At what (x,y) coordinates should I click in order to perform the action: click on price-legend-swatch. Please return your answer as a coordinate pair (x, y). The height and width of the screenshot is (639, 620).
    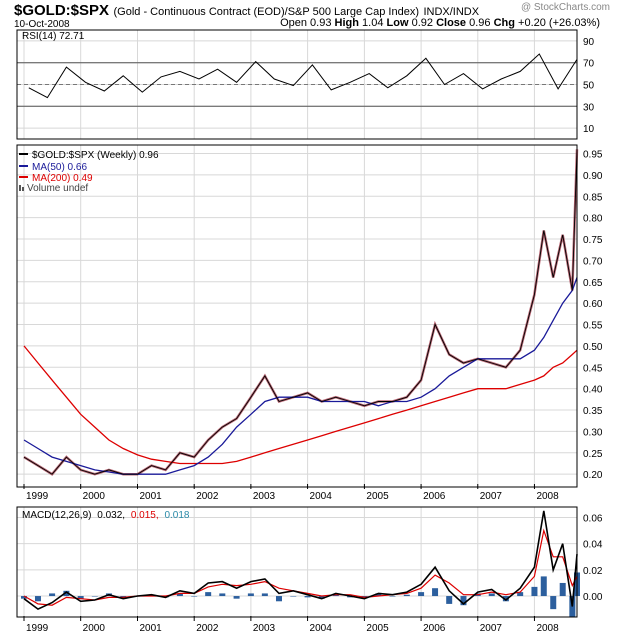
    Looking at the image, I should click on (23, 154).